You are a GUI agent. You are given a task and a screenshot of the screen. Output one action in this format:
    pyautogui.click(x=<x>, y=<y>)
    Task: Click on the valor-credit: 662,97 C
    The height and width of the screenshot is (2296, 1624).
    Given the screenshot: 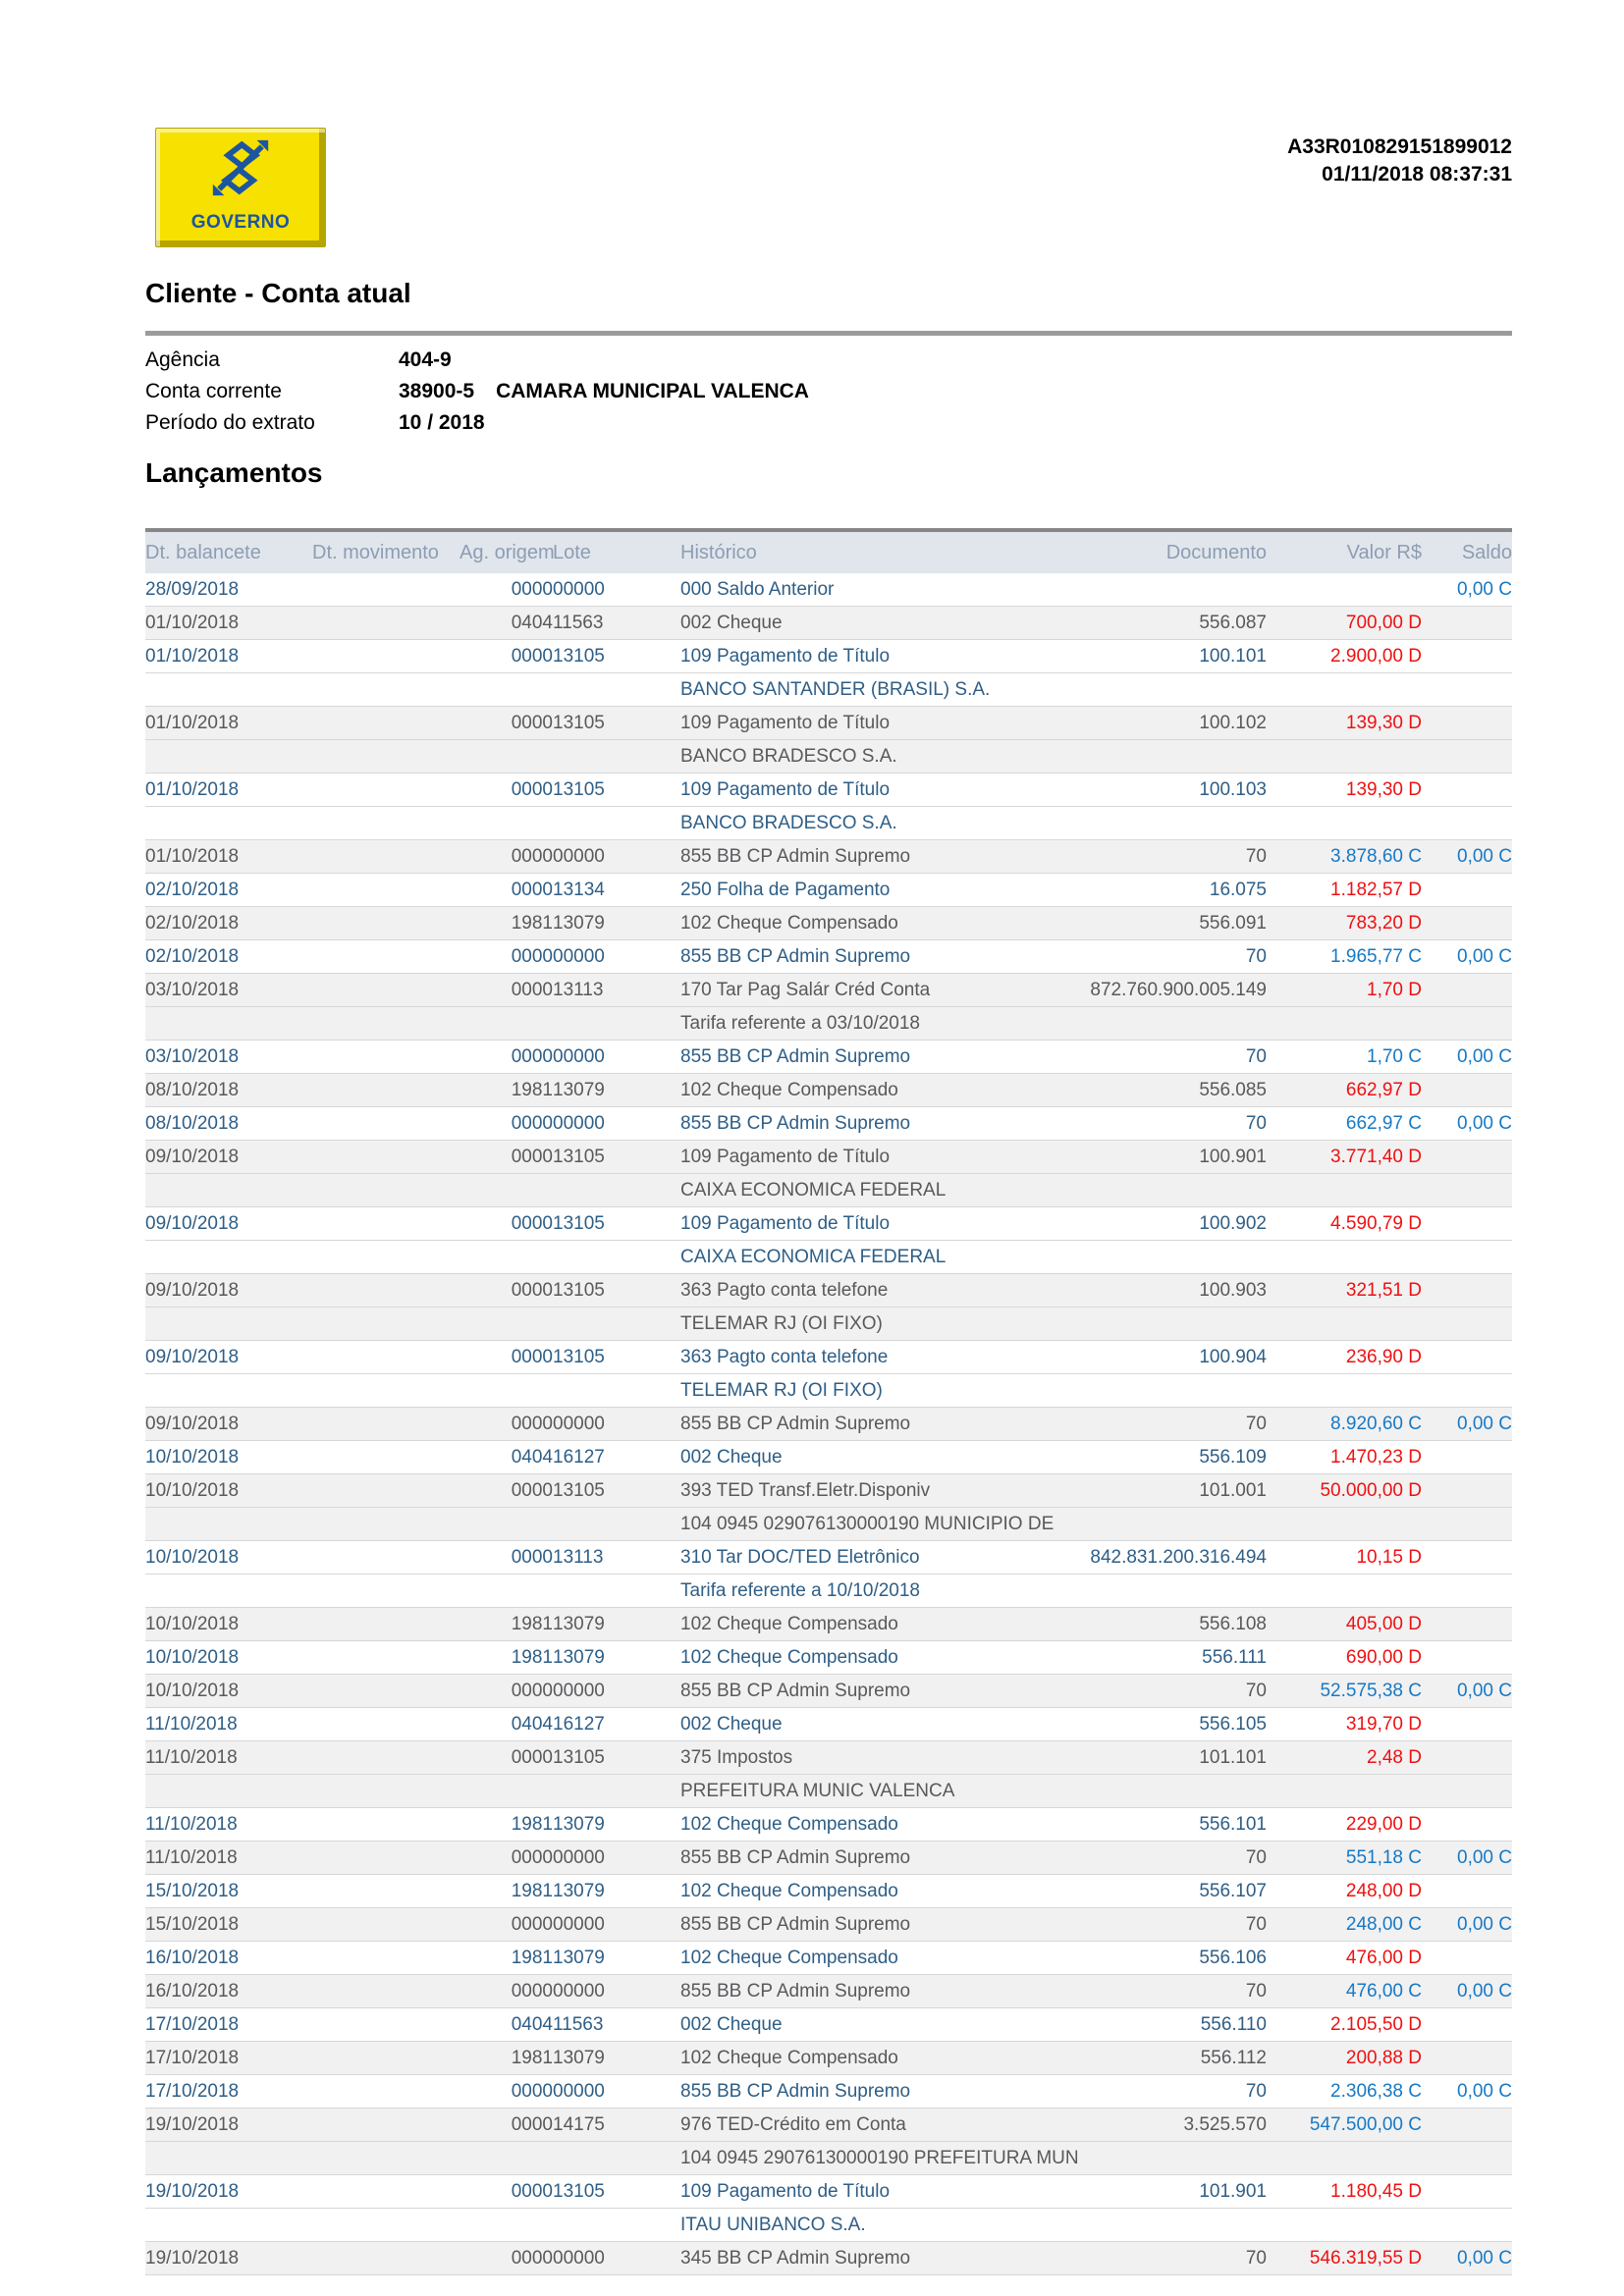 What is the action you would take?
    pyautogui.click(x=1383, y=1123)
    